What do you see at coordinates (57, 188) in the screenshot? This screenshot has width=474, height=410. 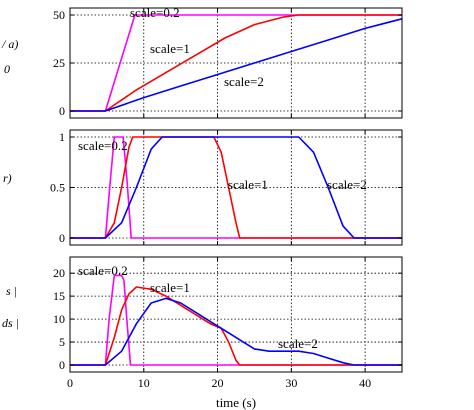 I see `y-tick-label: 0.5` at bounding box center [57, 188].